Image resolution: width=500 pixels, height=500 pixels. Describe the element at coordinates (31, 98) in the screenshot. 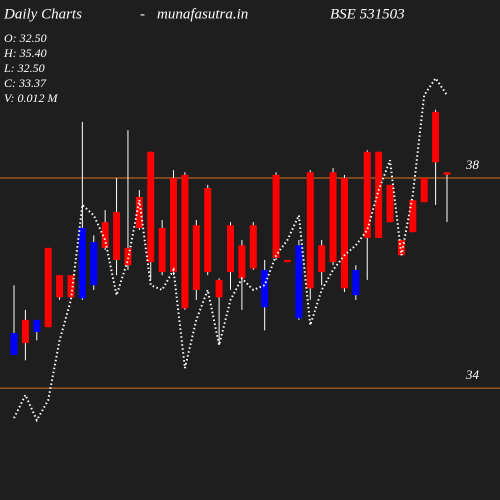

I see `info-volume: V: 0.012 M` at that location.